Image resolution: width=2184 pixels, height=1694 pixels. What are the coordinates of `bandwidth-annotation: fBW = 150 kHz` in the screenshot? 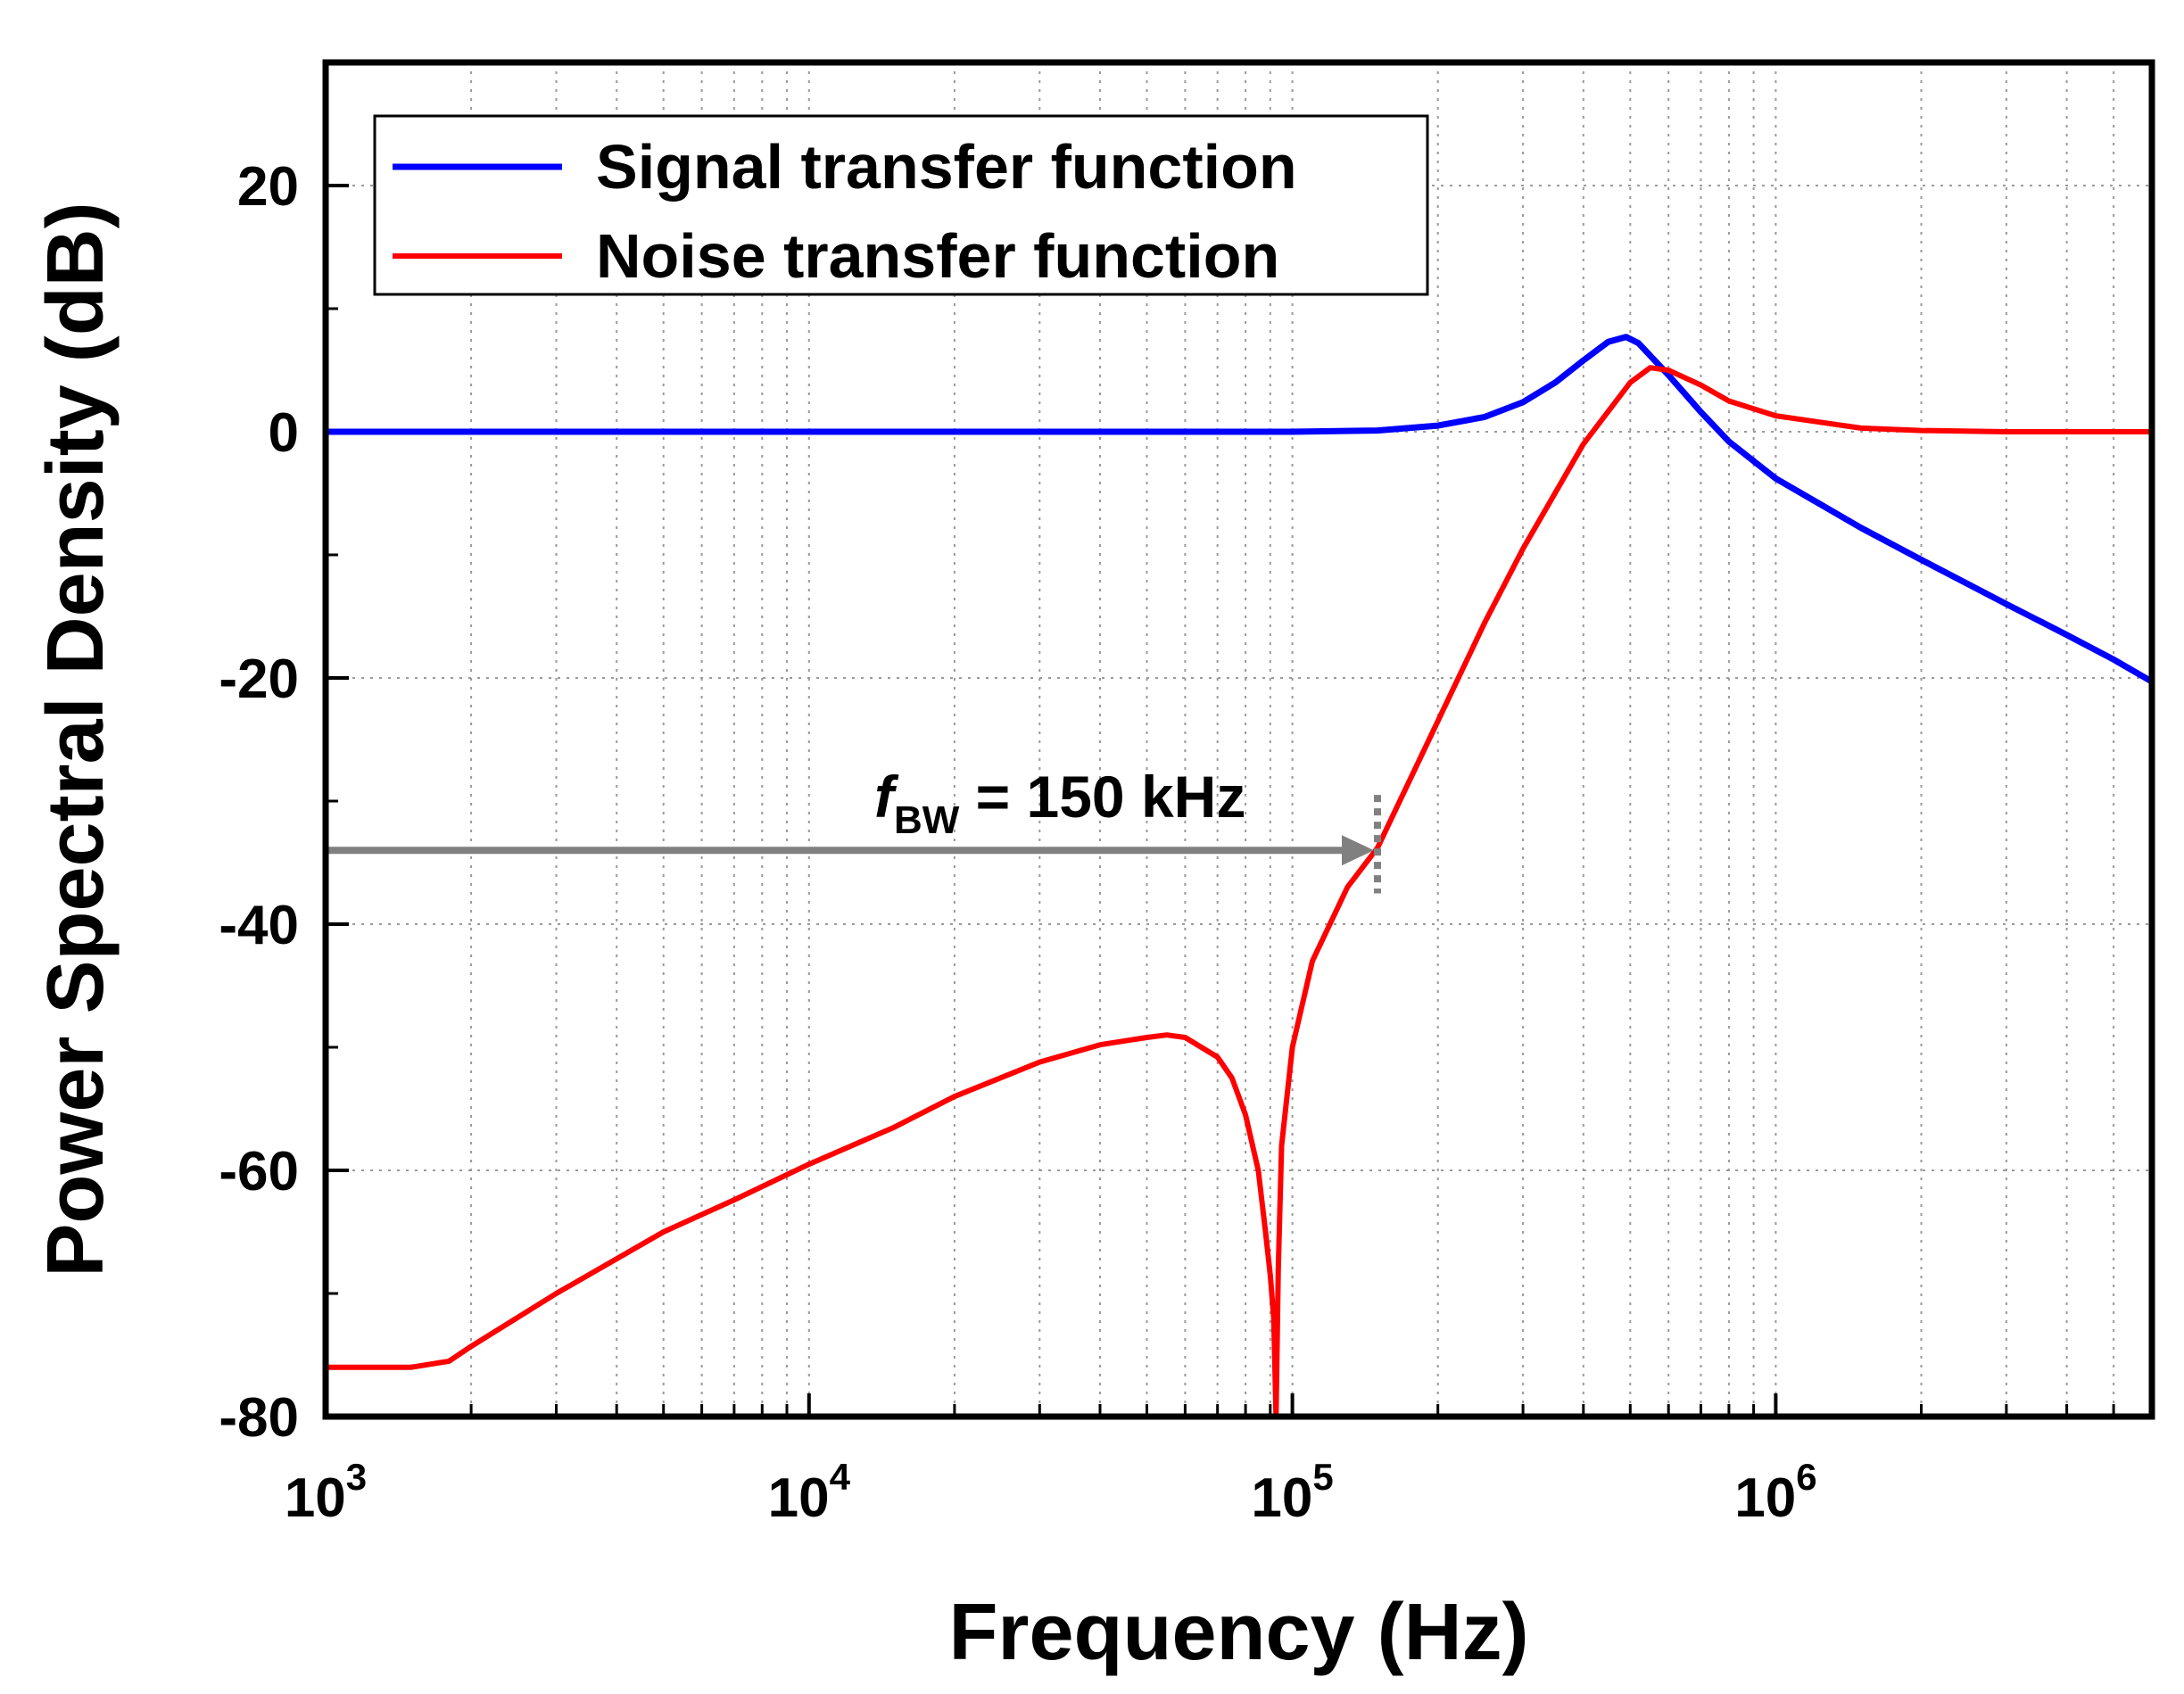 It's located at (854, 829).